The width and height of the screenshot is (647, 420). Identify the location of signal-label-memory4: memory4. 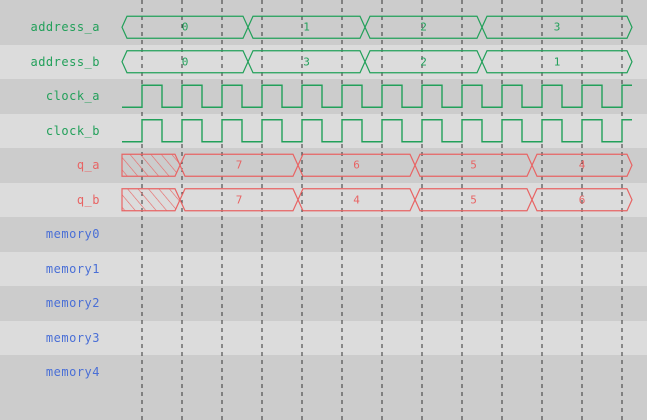
(72, 372).